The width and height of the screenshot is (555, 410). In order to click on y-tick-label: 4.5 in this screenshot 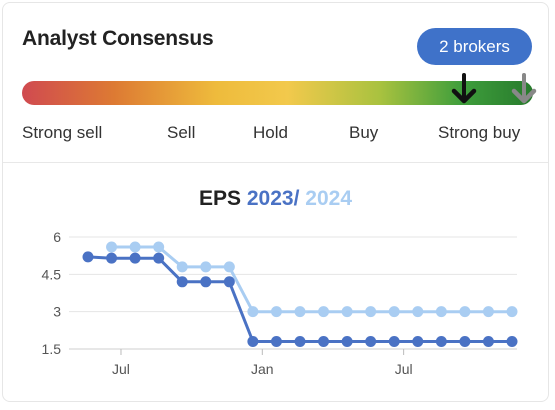, I will do `click(52, 274)`.